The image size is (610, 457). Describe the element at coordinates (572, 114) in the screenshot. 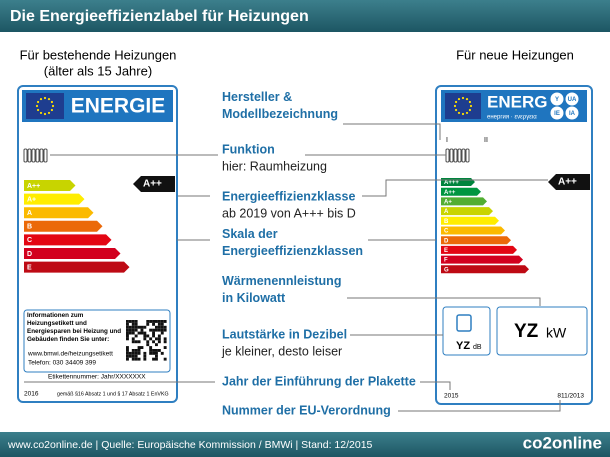

I see `badge-text: IA` at that location.